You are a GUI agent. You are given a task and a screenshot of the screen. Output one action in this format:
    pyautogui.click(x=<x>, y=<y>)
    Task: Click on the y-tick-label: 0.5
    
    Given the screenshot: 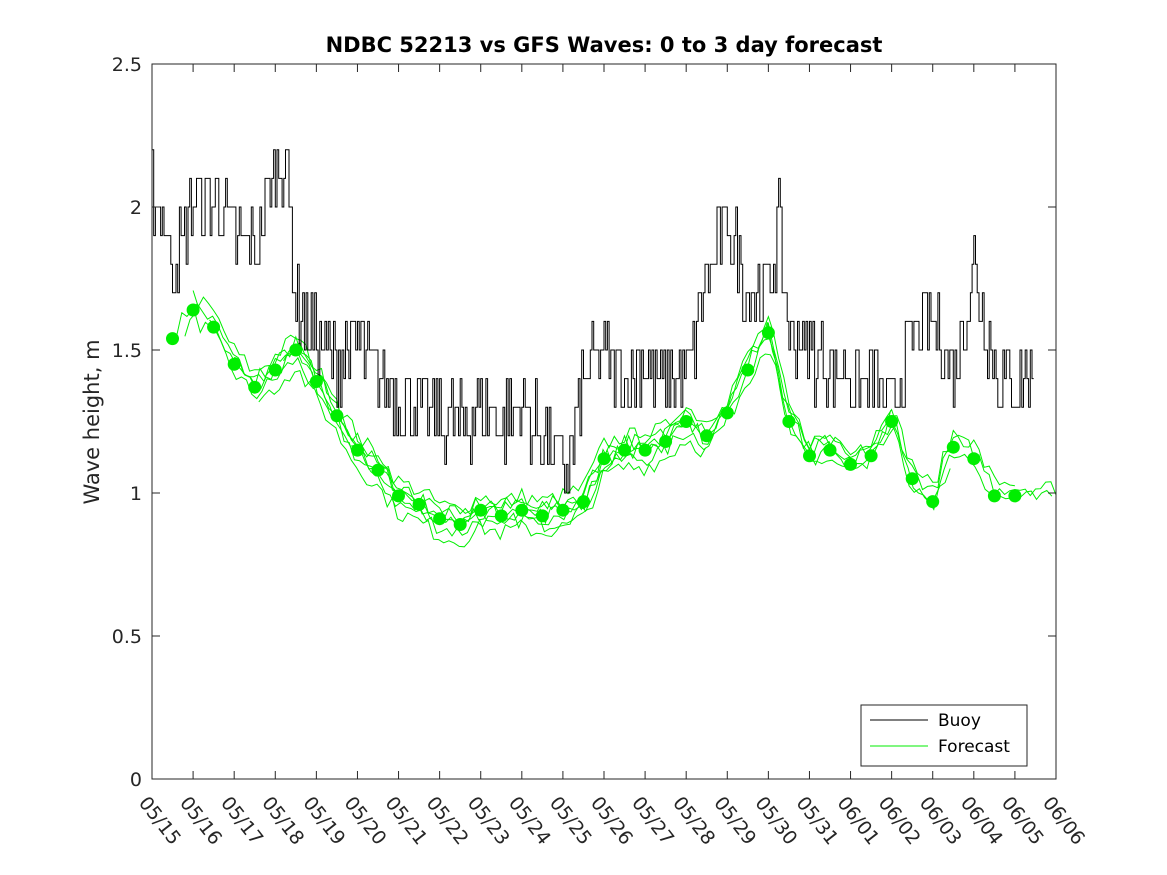 What is the action you would take?
    pyautogui.click(x=127, y=637)
    